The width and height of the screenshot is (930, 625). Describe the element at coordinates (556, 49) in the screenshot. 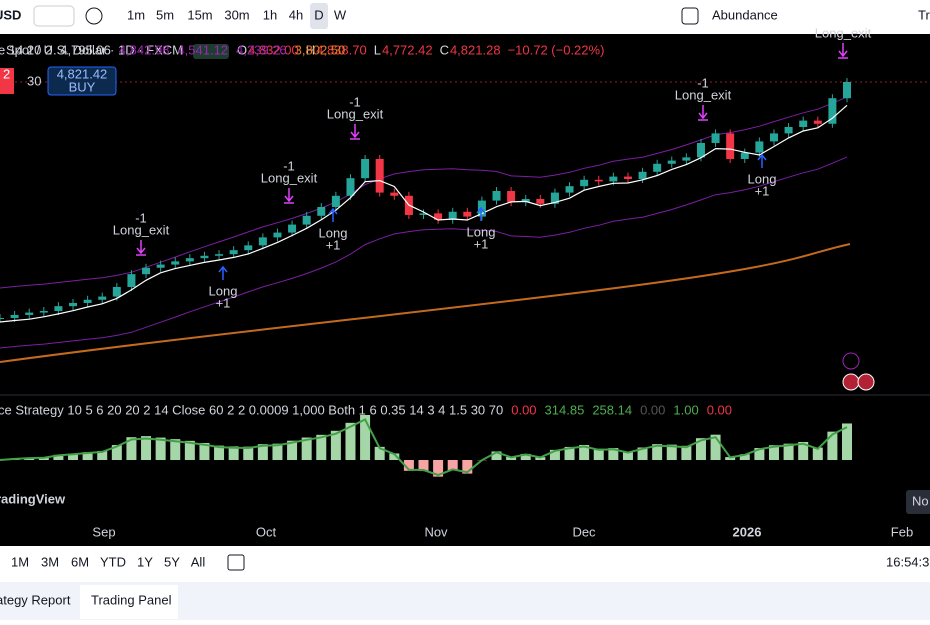

I see `change: −10.72 (−0.22%)` at that location.